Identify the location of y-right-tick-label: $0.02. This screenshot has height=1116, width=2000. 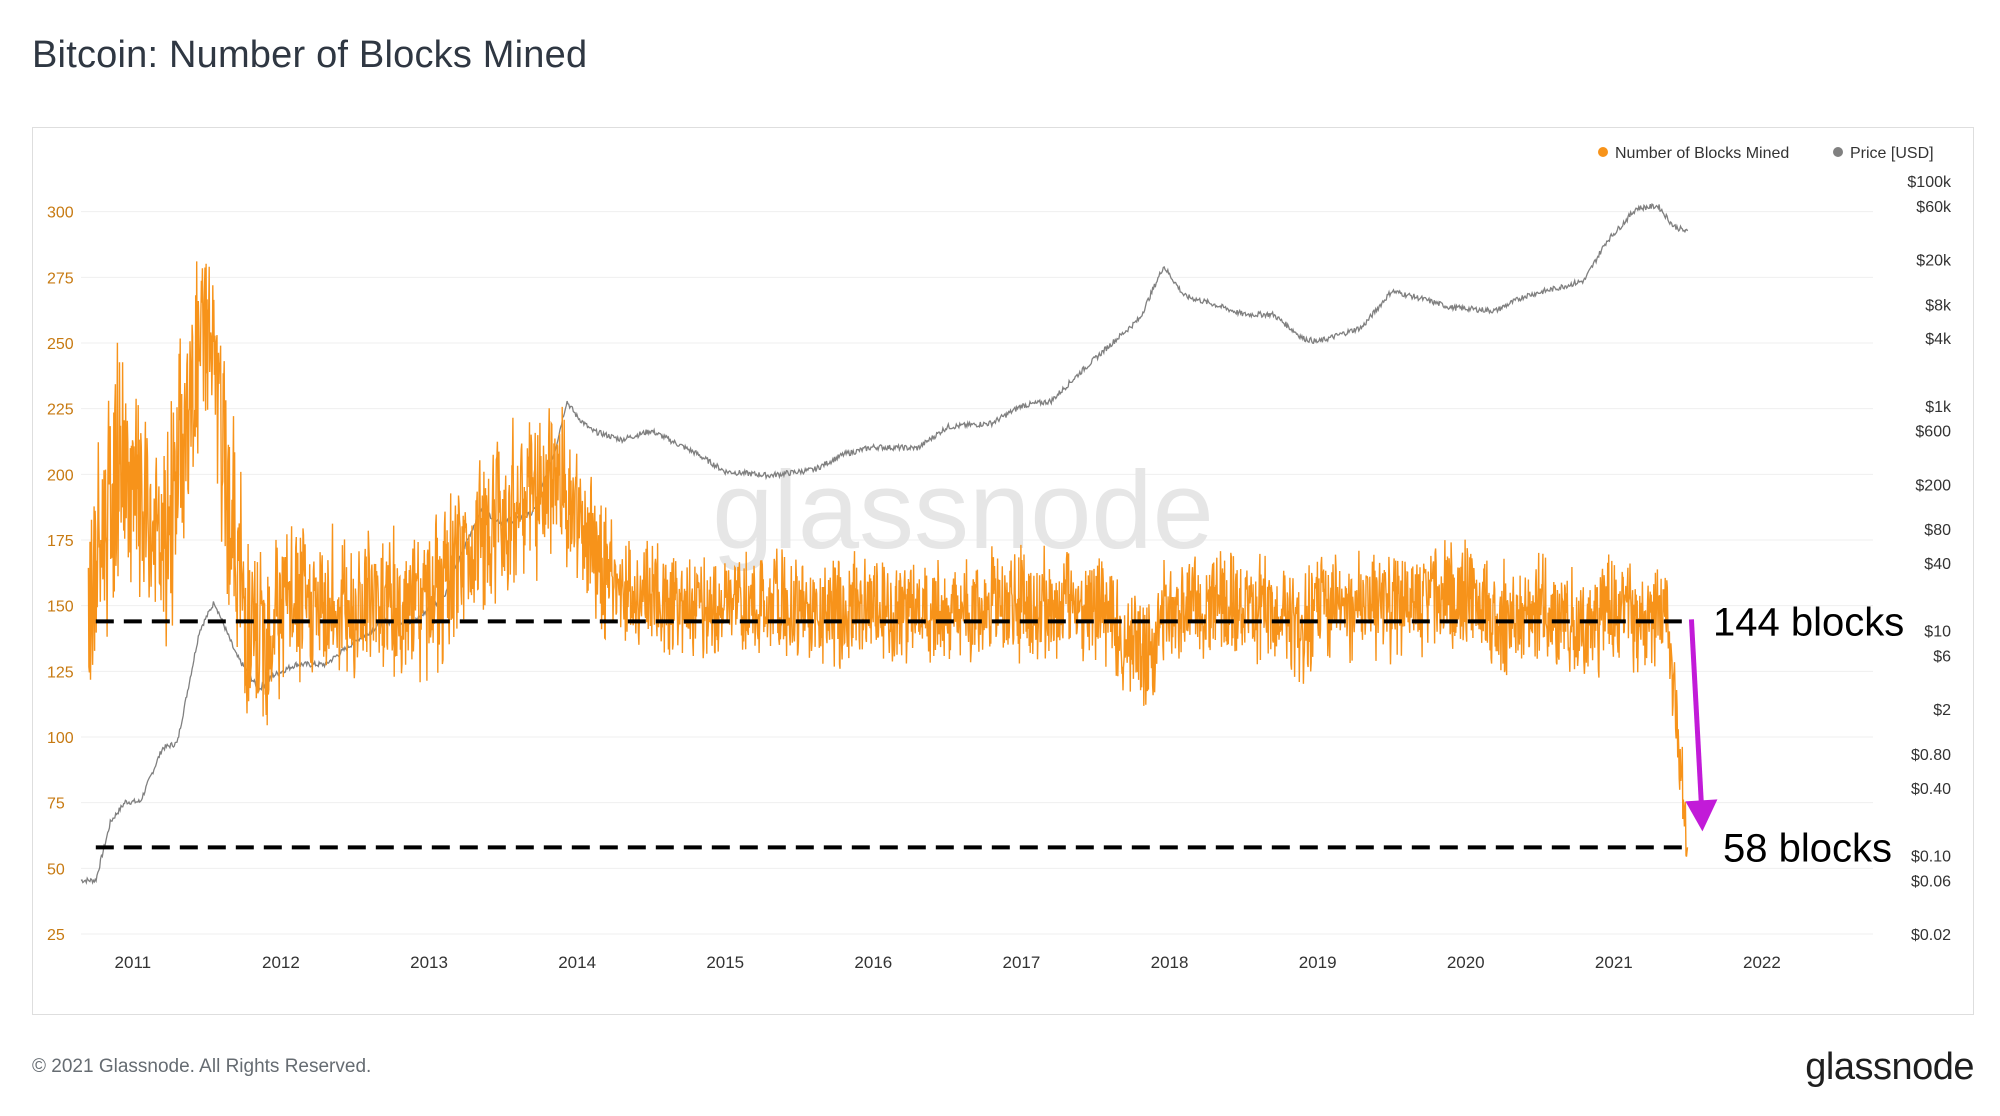
(1931, 935).